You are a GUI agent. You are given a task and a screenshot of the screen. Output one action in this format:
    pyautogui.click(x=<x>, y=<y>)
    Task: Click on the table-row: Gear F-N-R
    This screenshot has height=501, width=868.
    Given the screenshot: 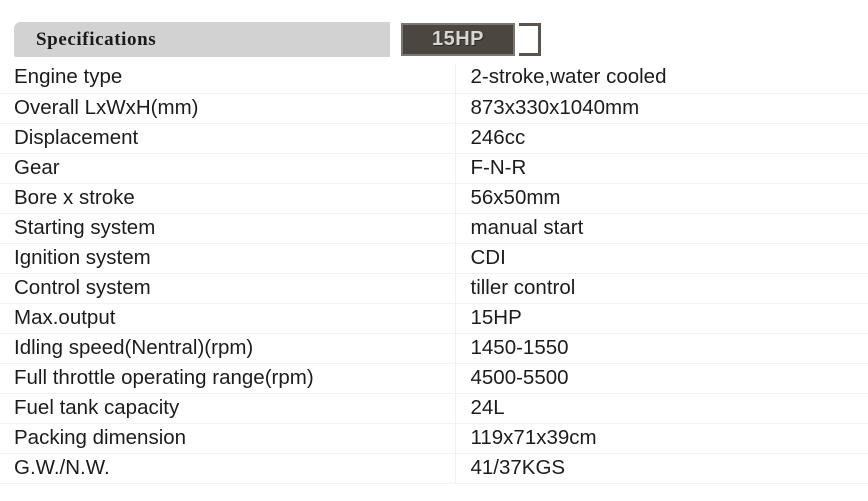 What is the action you would take?
    pyautogui.click(x=434, y=168)
    